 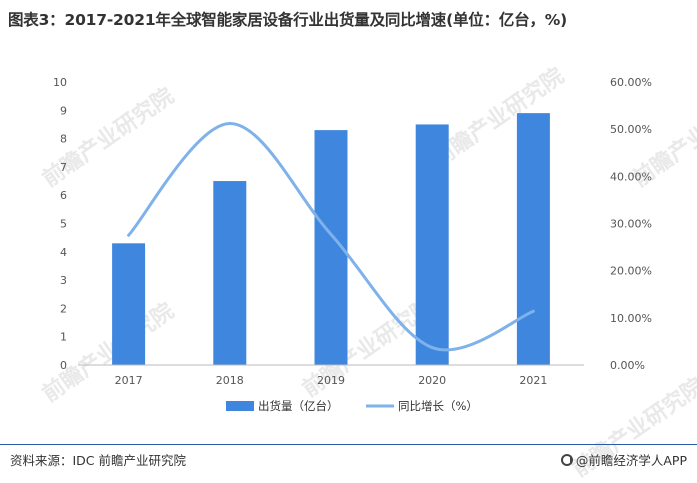 What do you see at coordinates (331, 380) in the screenshot?
I see `x-tick-label: 2019` at bounding box center [331, 380].